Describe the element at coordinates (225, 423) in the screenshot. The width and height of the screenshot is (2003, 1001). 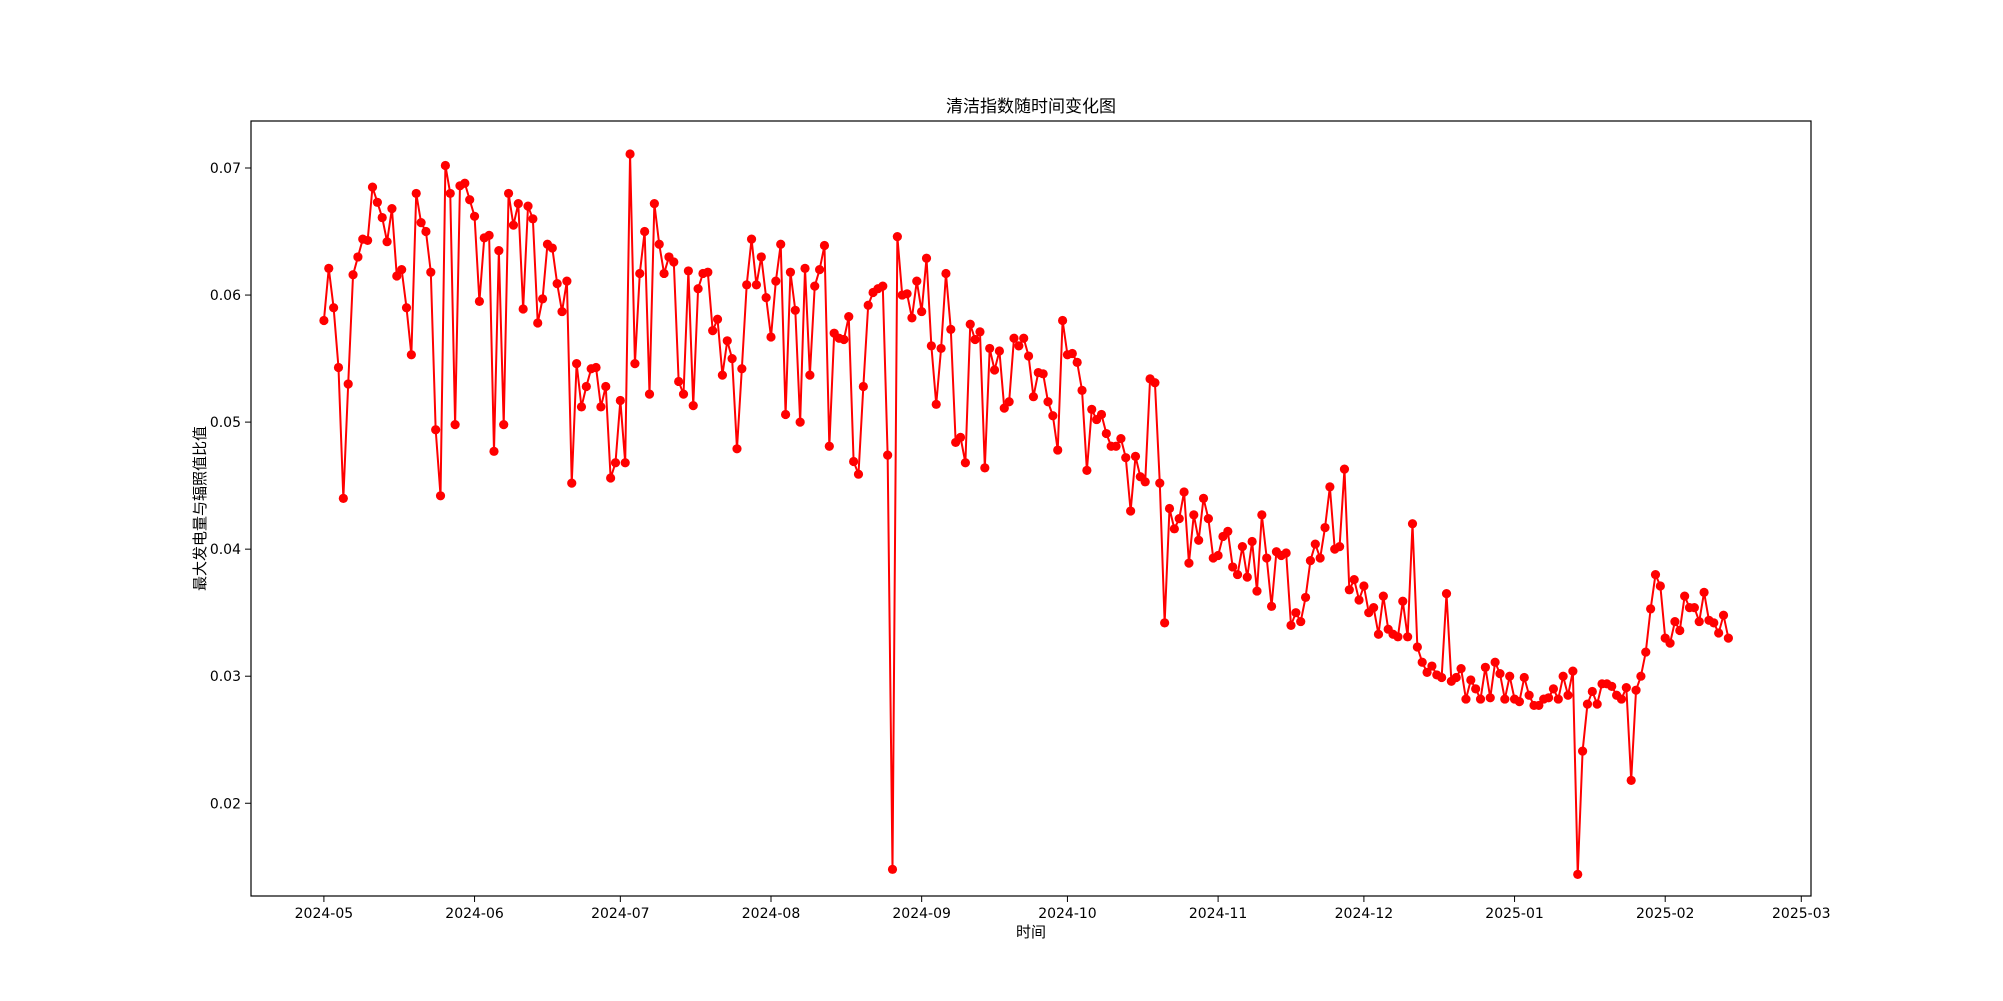
I see `y-tick-label: 0.05` at that location.